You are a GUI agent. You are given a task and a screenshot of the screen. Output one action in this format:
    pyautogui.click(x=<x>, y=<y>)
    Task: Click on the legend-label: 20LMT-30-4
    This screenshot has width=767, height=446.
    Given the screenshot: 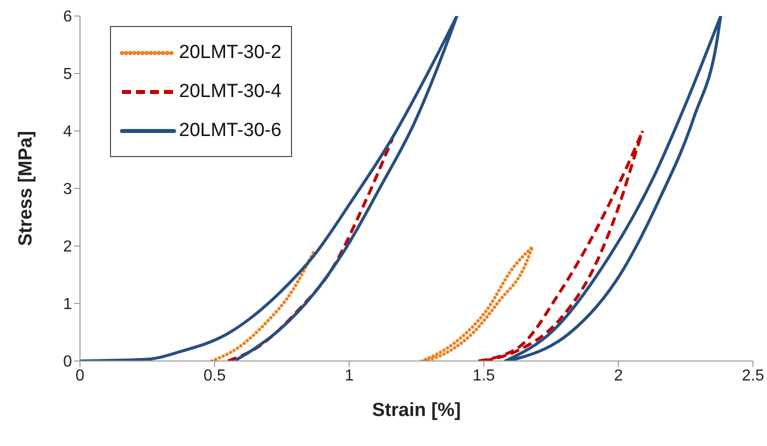 What is the action you would take?
    pyautogui.click(x=230, y=91)
    